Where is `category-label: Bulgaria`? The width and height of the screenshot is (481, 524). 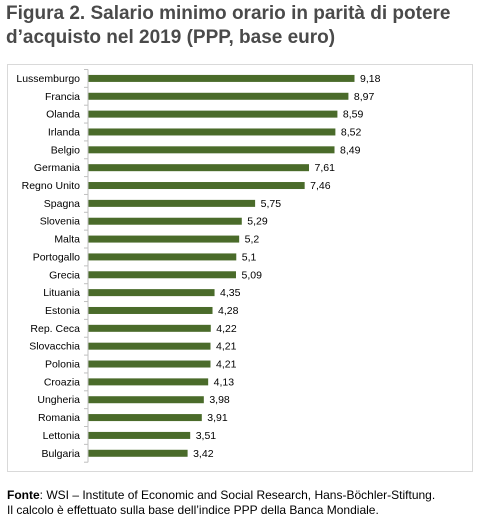
category-label: Bulgaria is located at coordinates (60, 454).